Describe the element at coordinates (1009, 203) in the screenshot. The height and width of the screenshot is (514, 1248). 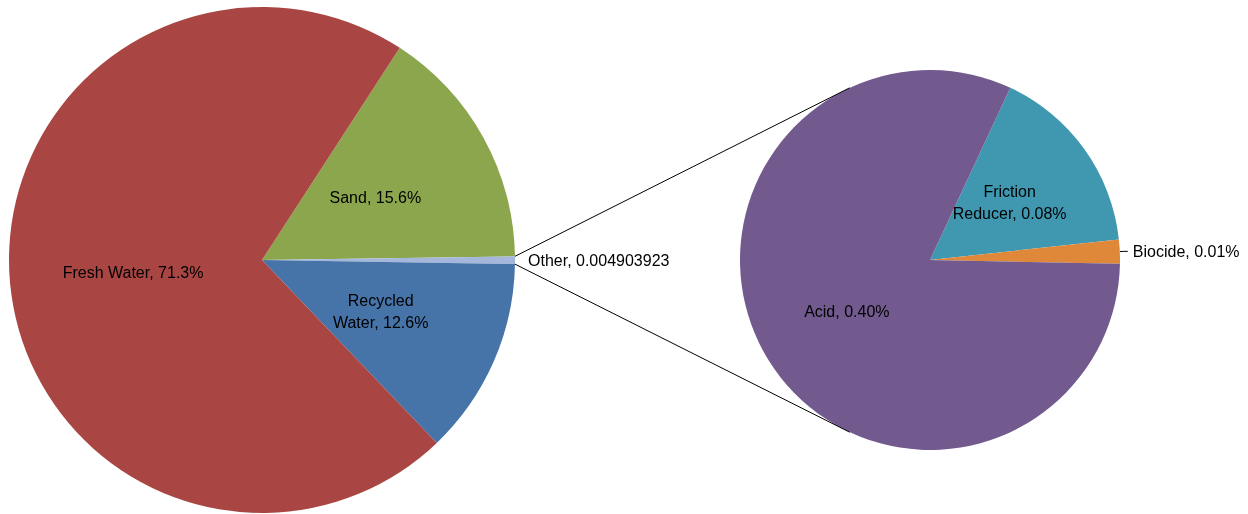
I see `slice-label: Friction Reducer, 0.08%` at that location.